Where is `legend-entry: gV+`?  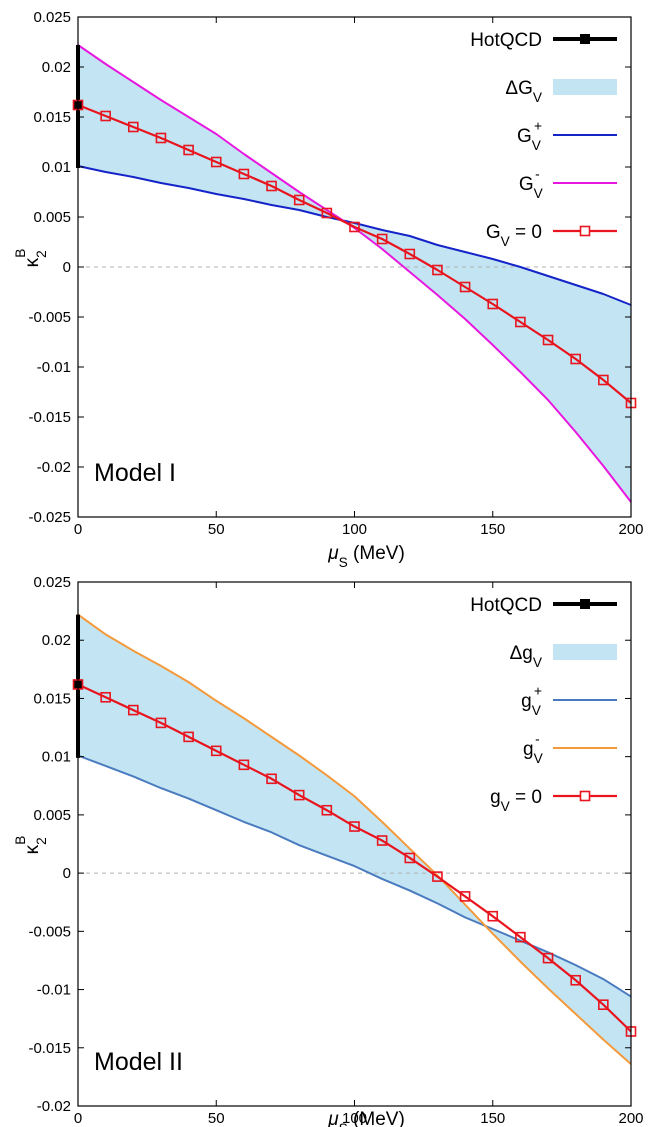 legend-entry: gV+ is located at coordinates (569, 700).